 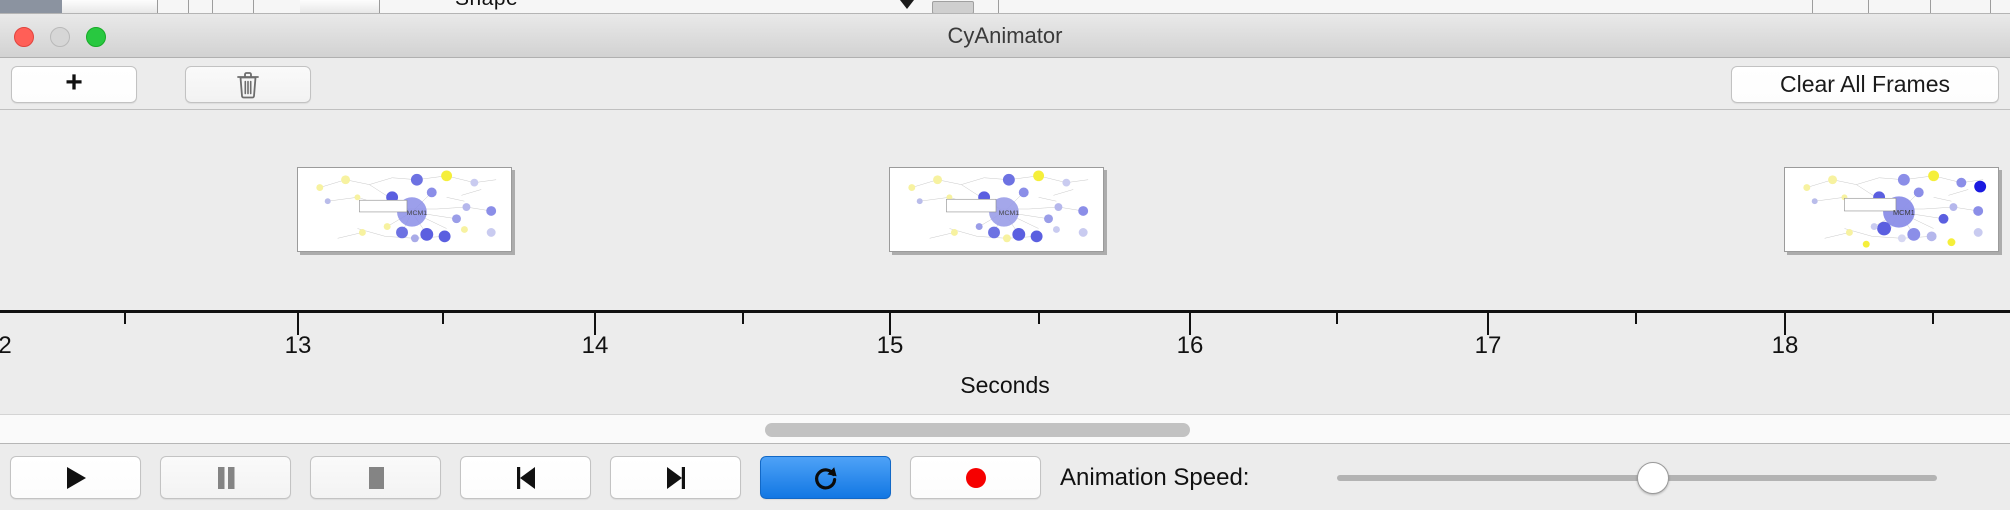 I want to click on axis-tick-label: 15, so click(x=890, y=345).